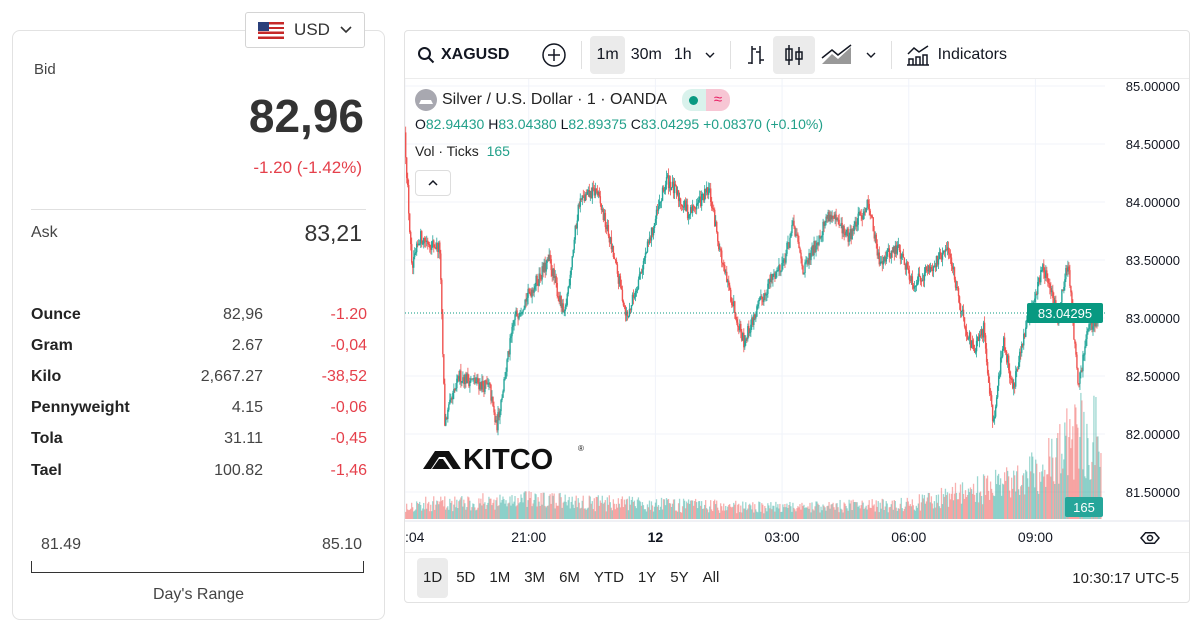  Describe the element at coordinates (756, 55) in the screenshot. I see `bars-style-button` at that location.